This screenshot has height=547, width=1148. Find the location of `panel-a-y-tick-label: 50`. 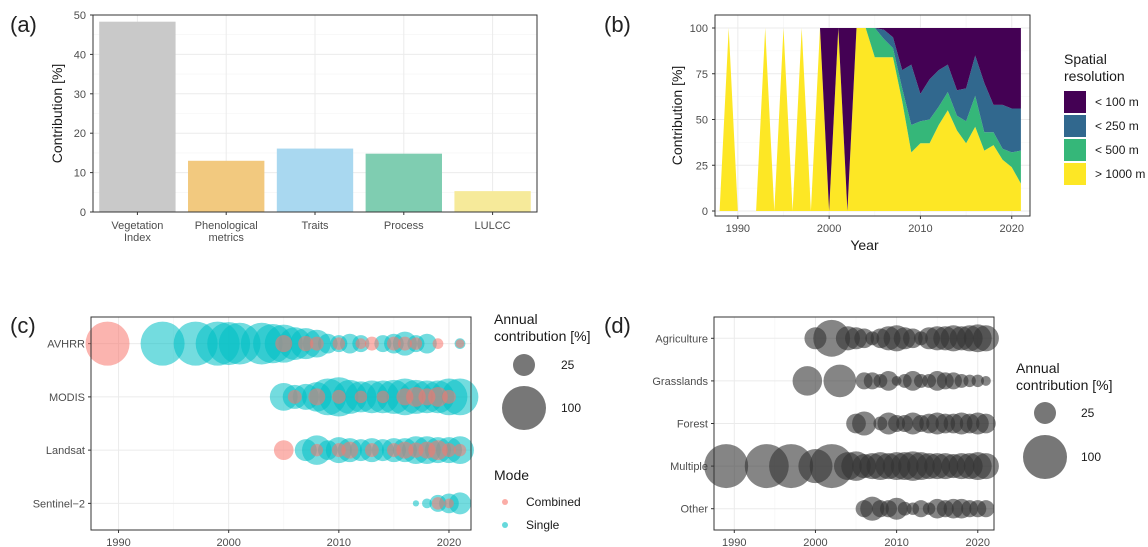

panel-a-y-tick-label: 50 is located at coordinates (80, 16).